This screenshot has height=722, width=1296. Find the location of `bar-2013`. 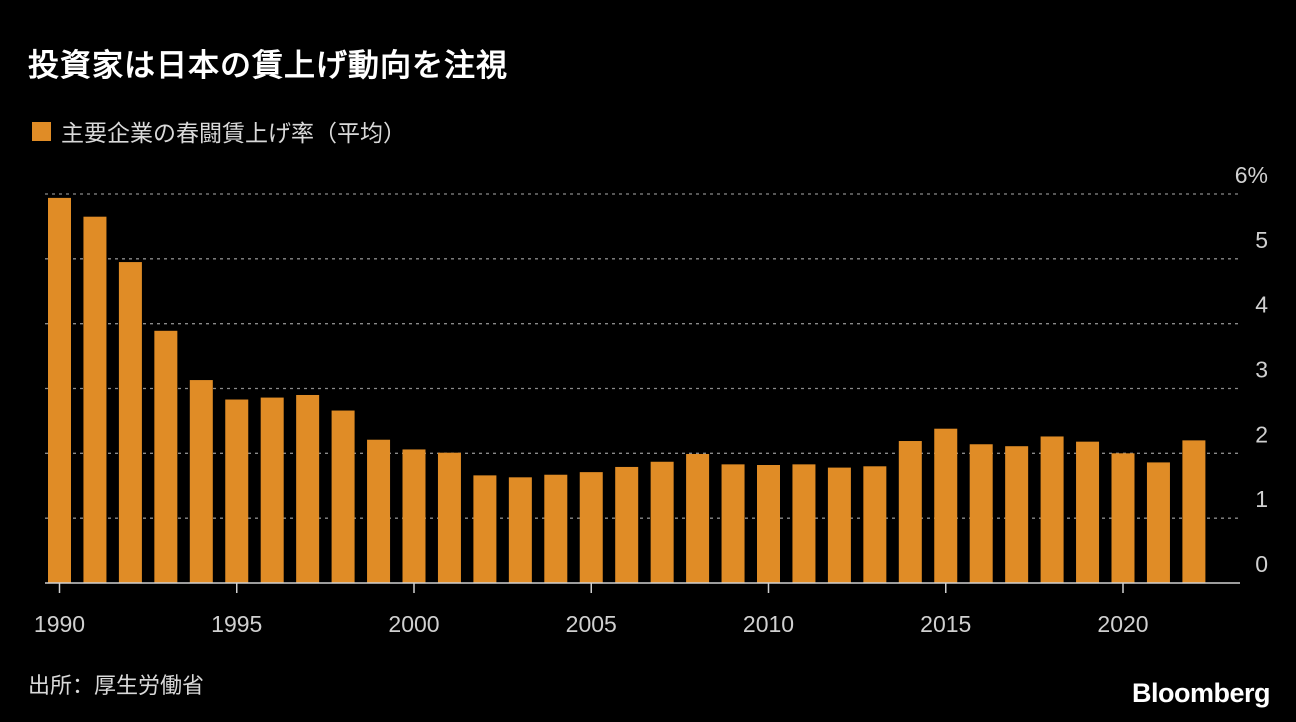

bar-2013 is located at coordinates (875, 524).